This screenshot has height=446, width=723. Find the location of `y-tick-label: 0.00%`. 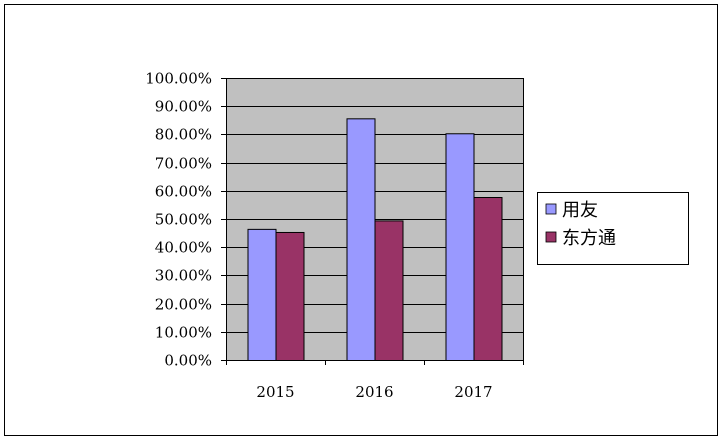

y-tick-label: 0.00% is located at coordinates (188, 361).